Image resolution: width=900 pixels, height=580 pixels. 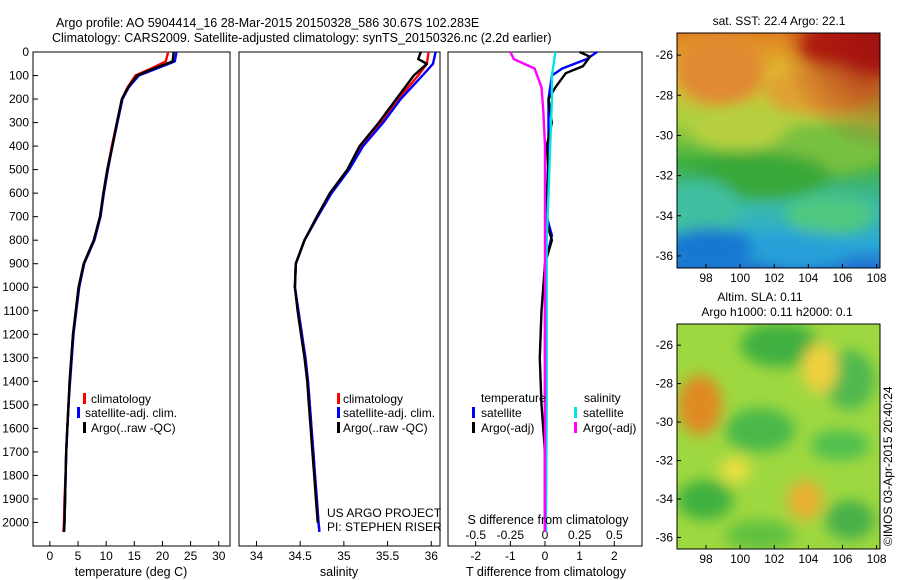 What do you see at coordinates (25, 52) in the screenshot?
I see `depth-tick-label: 0` at bounding box center [25, 52].